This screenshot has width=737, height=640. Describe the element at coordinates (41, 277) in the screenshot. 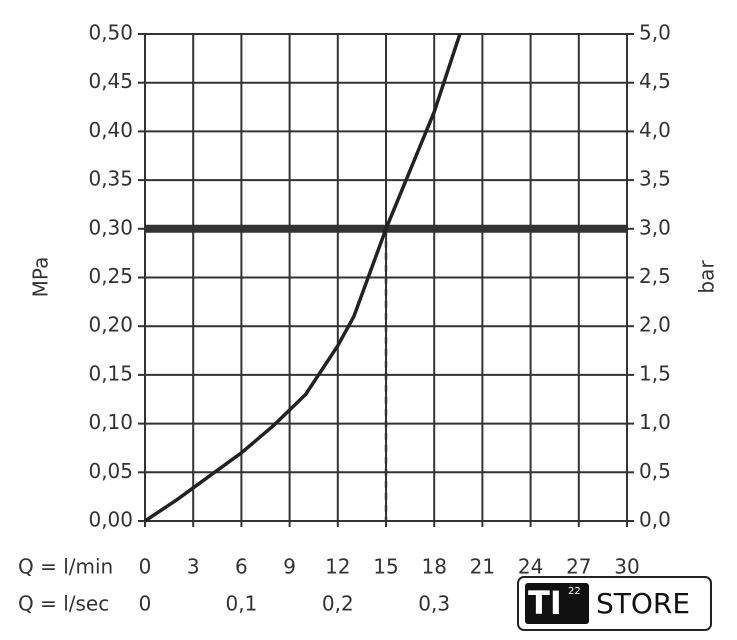

I see `y-axis-label: MPa` at that location.